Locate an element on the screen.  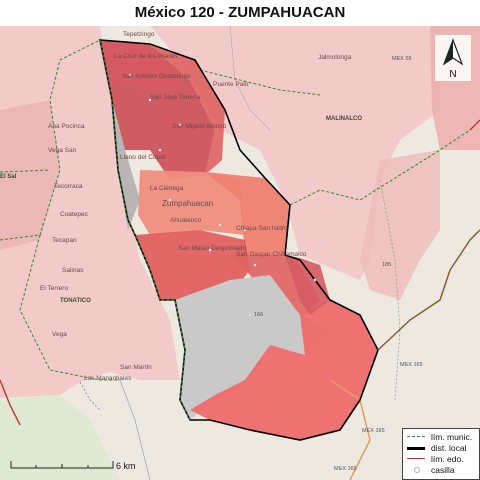
legend-swatch-municipal is located at coordinates (416, 436).